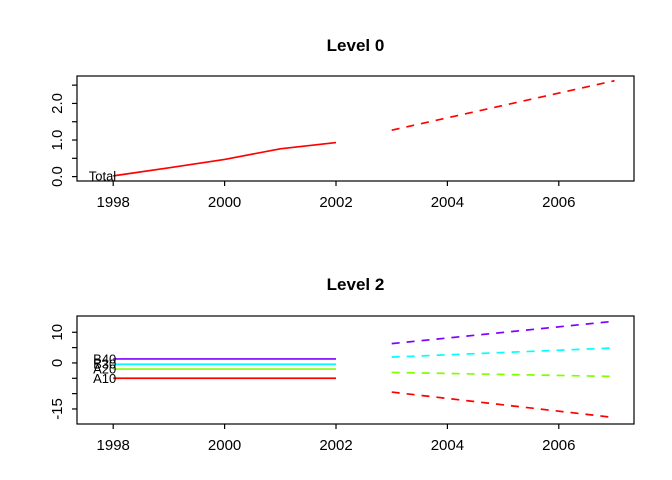 This screenshot has height=480, width=672. Describe the element at coordinates (103, 175) in the screenshot. I see `series-label-Total: Total` at that location.